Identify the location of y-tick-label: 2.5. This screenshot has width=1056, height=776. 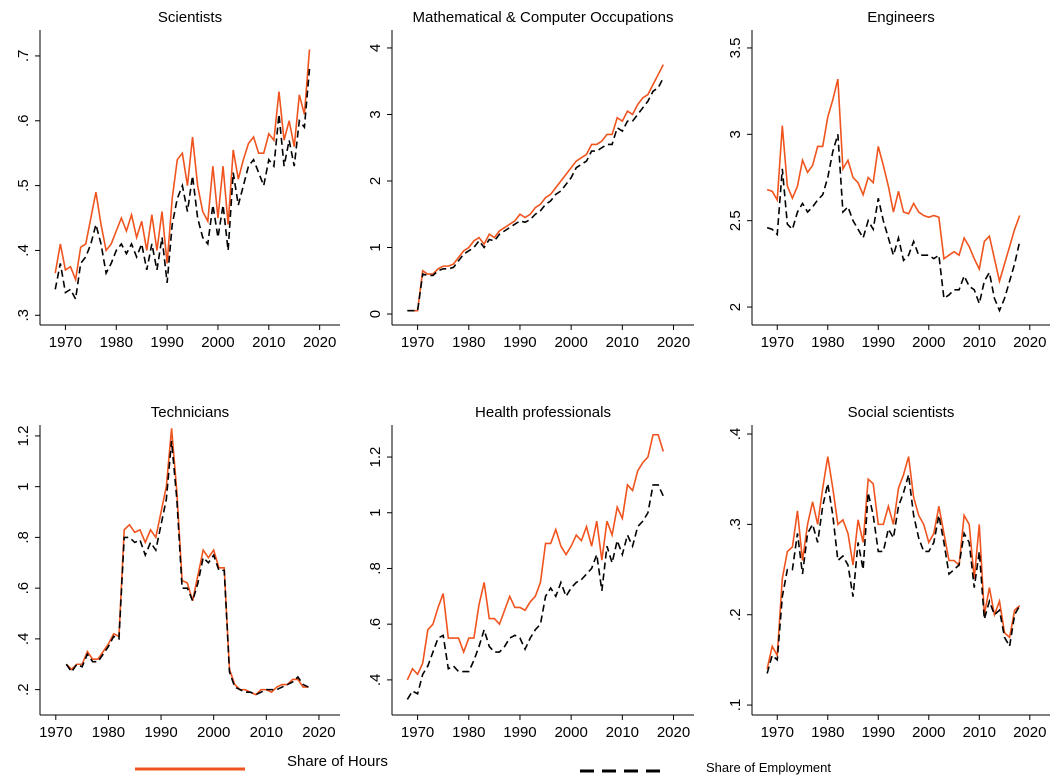
(735, 220).